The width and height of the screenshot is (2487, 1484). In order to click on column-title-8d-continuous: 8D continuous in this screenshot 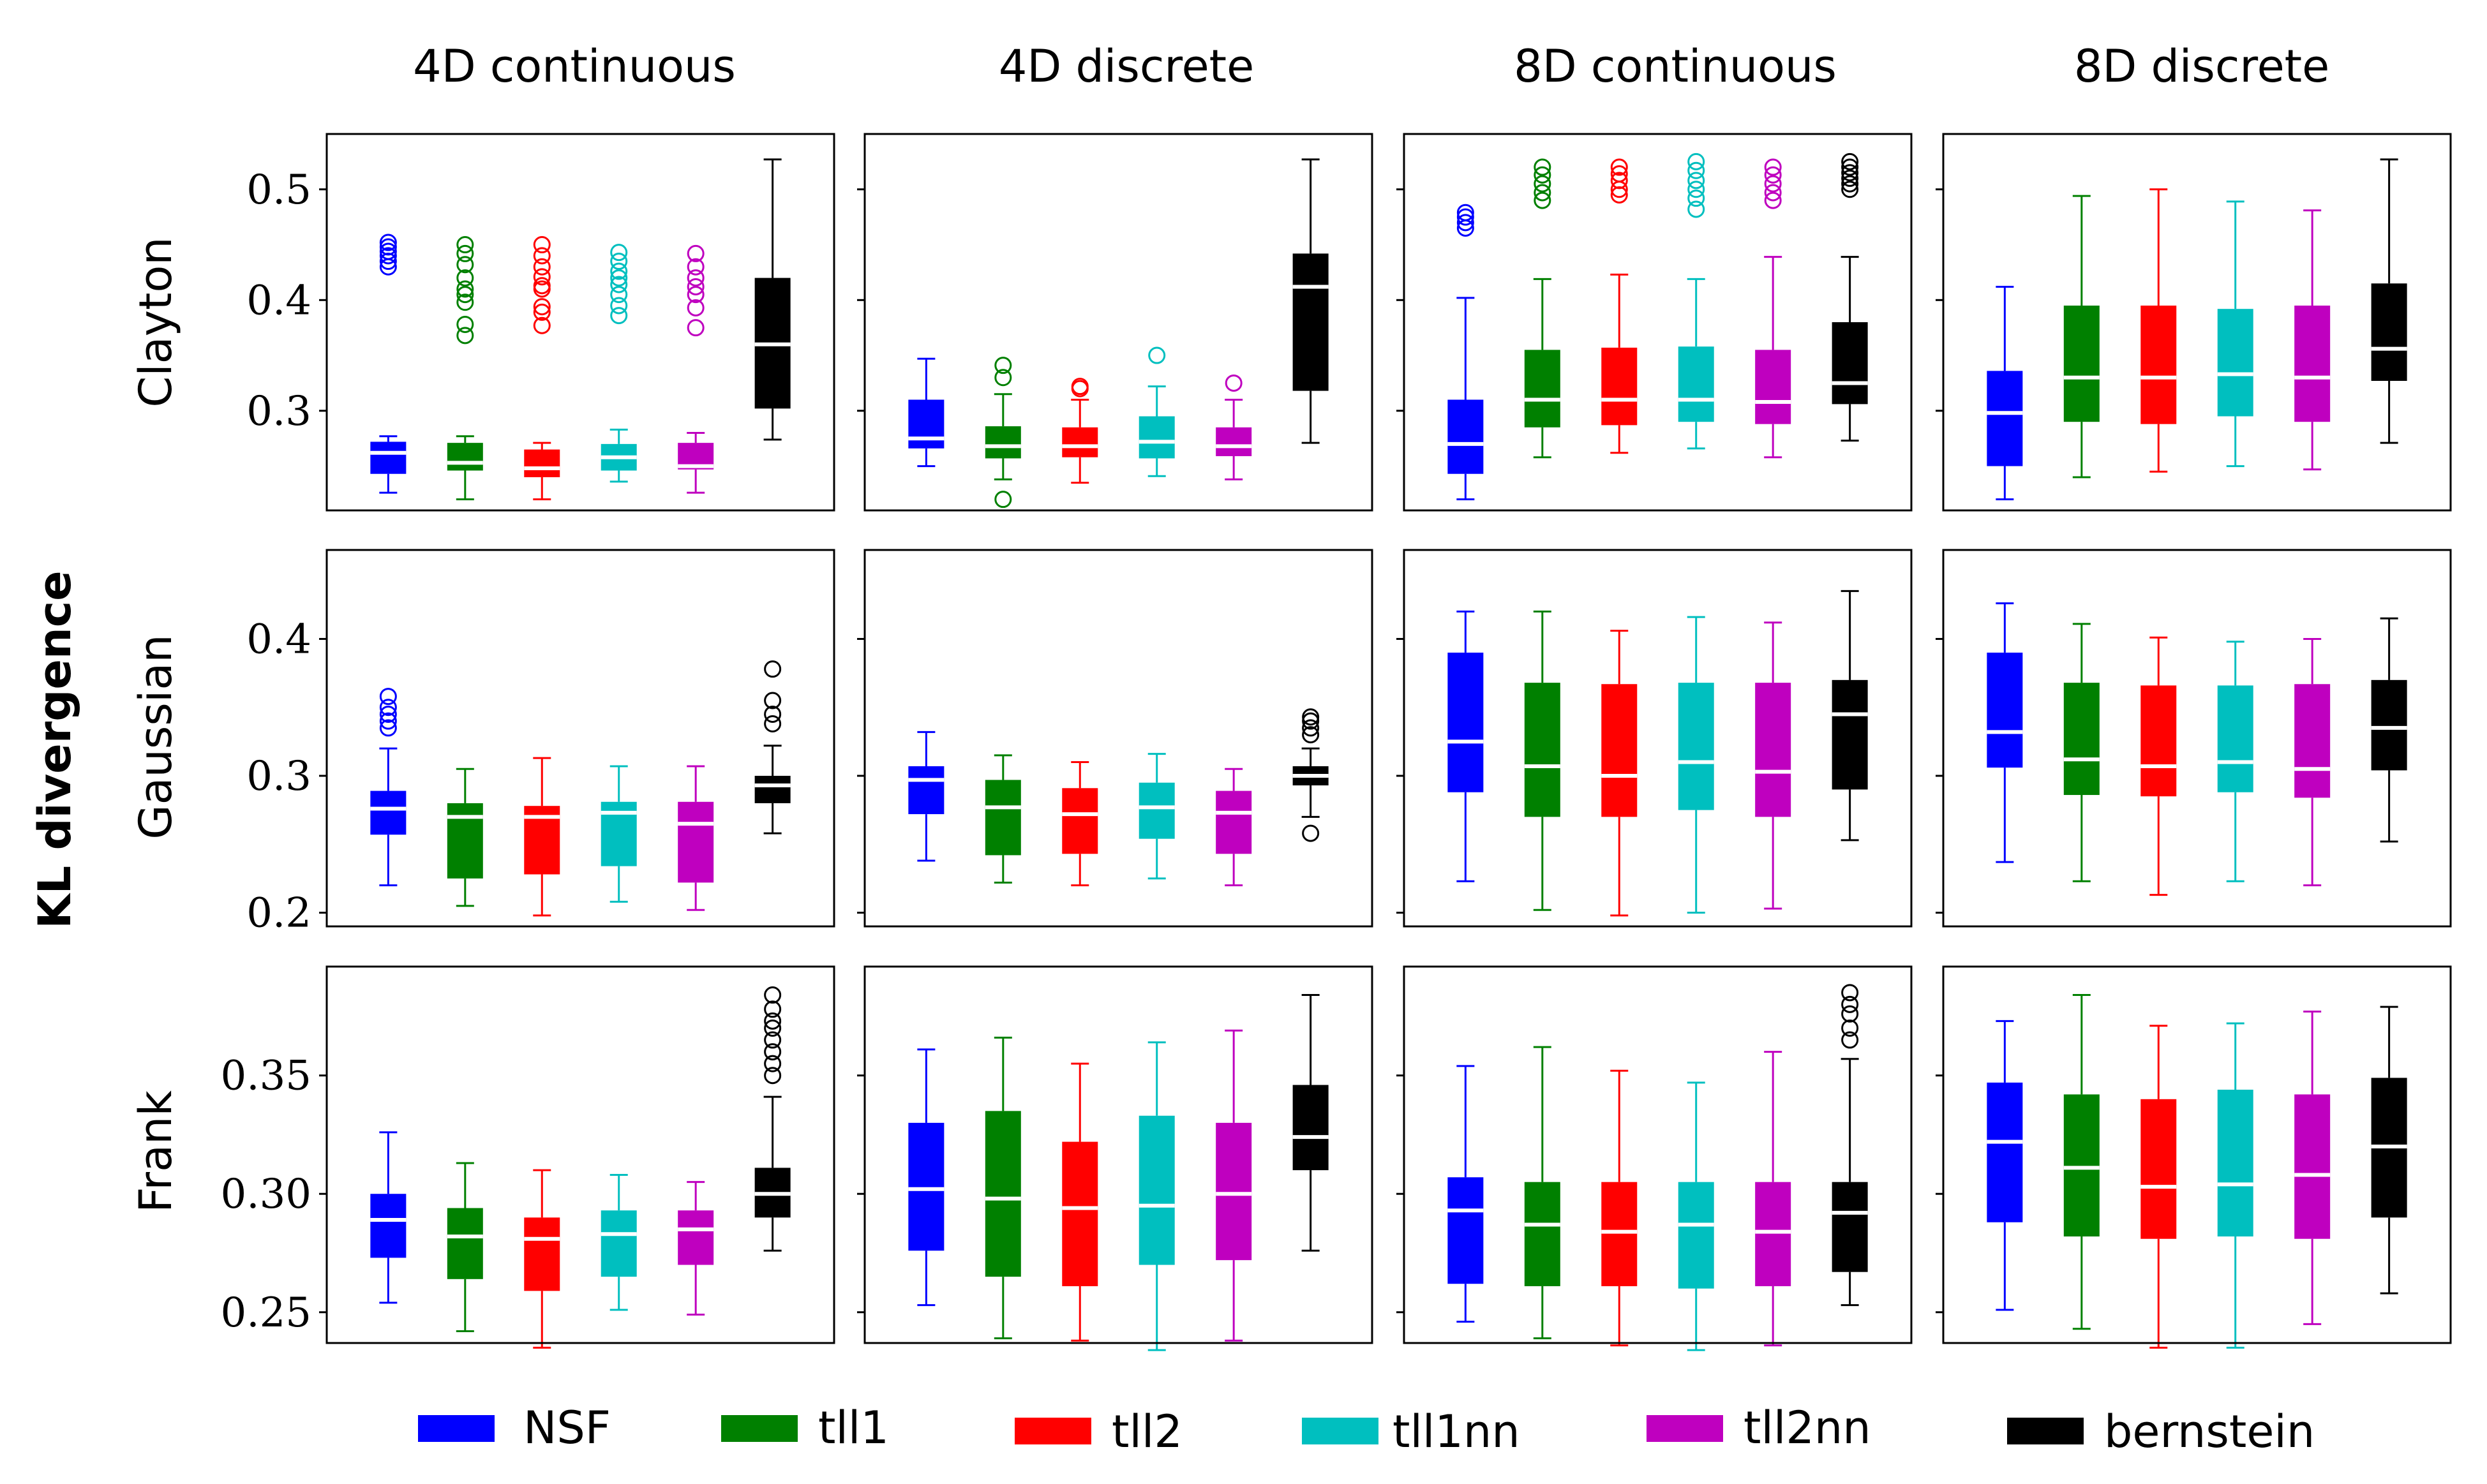, I will do `click(1675, 66)`.